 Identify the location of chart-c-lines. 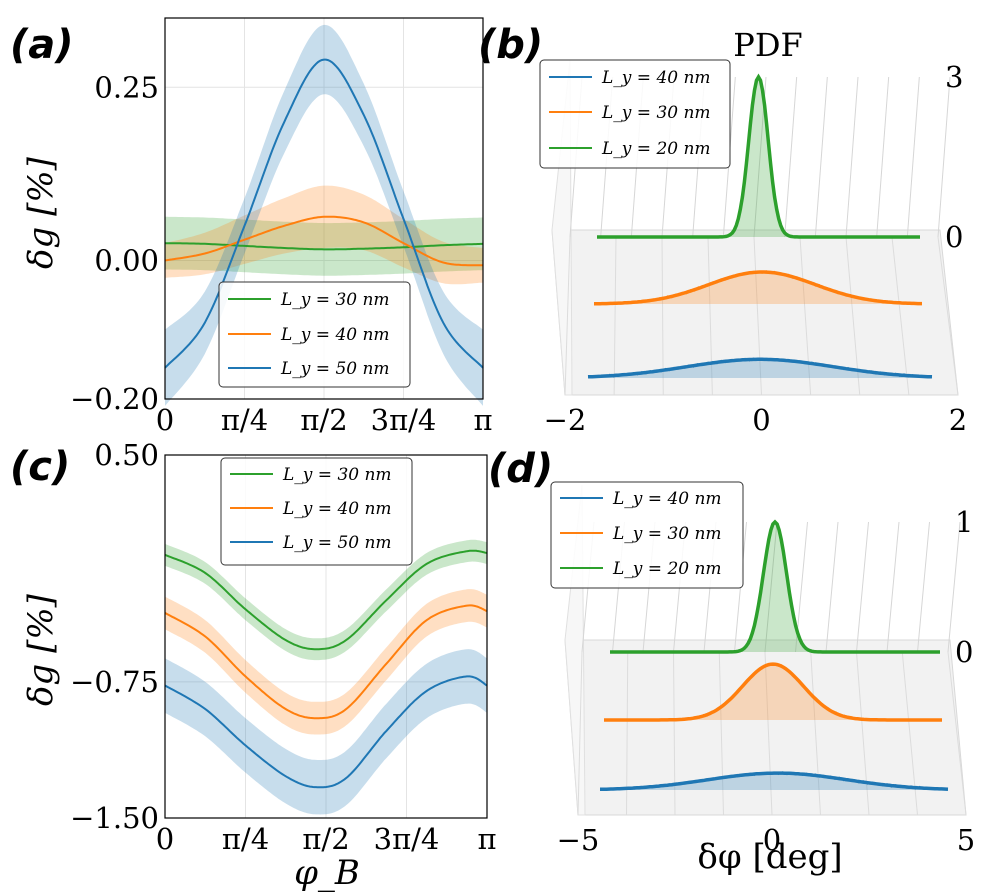
(326, 669).